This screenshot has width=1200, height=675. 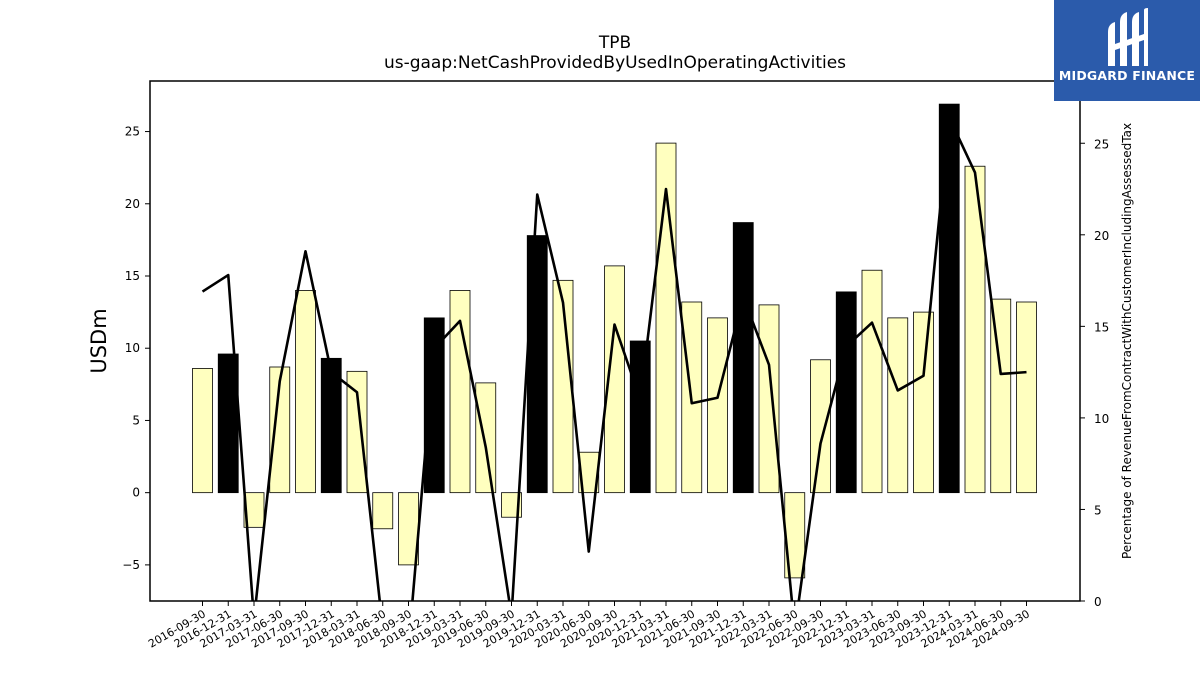 I want to click on y2-tick-label: 5, so click(x=1098, y=510).